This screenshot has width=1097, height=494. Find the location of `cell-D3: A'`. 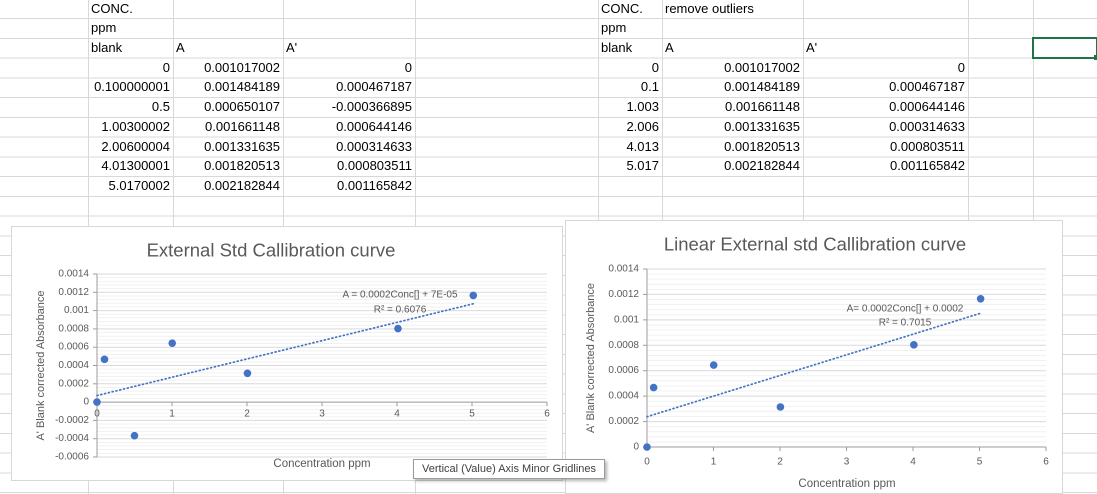

cell-D3: A' is located at coordinates (292, 47).